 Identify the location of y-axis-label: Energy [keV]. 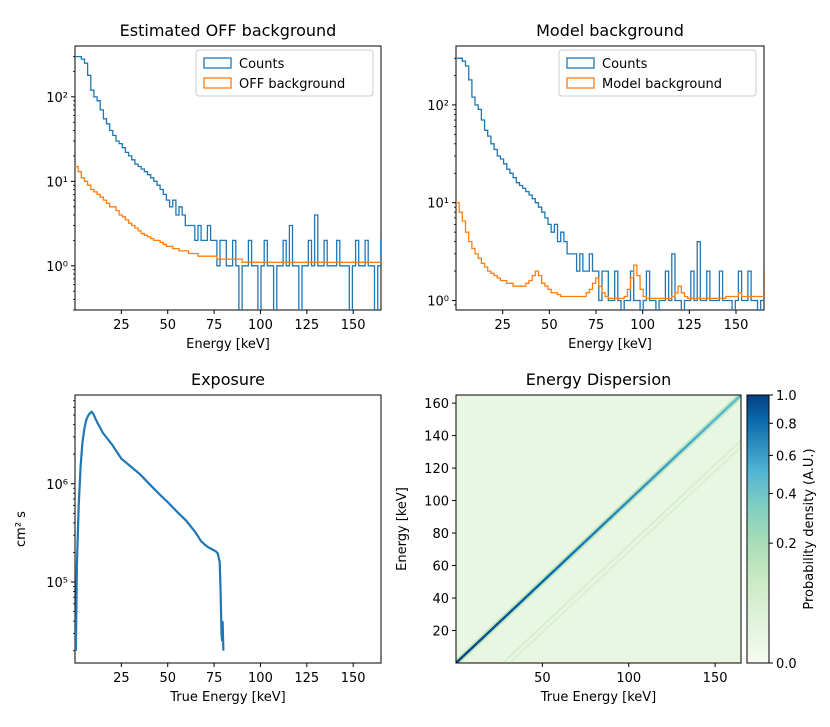
(402, 529).